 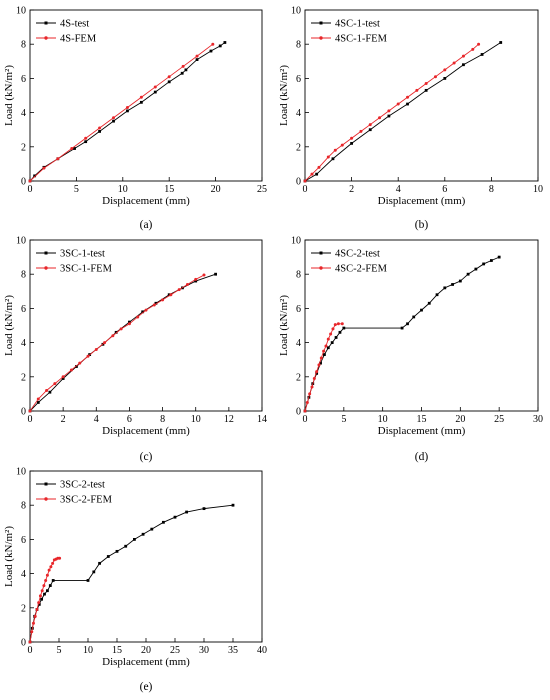 I want to click on series-4SC-2-test, so click(x=402, y=334).